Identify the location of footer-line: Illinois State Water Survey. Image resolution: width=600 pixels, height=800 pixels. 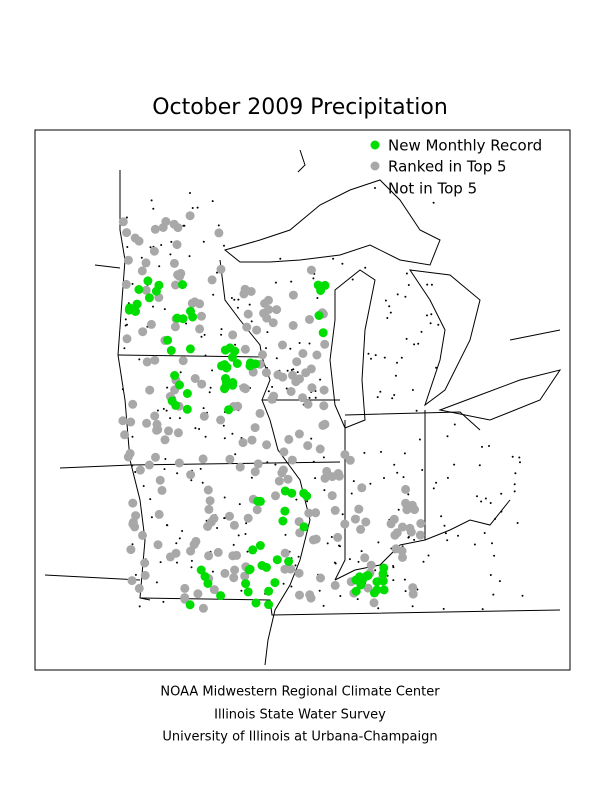
(300, 715).